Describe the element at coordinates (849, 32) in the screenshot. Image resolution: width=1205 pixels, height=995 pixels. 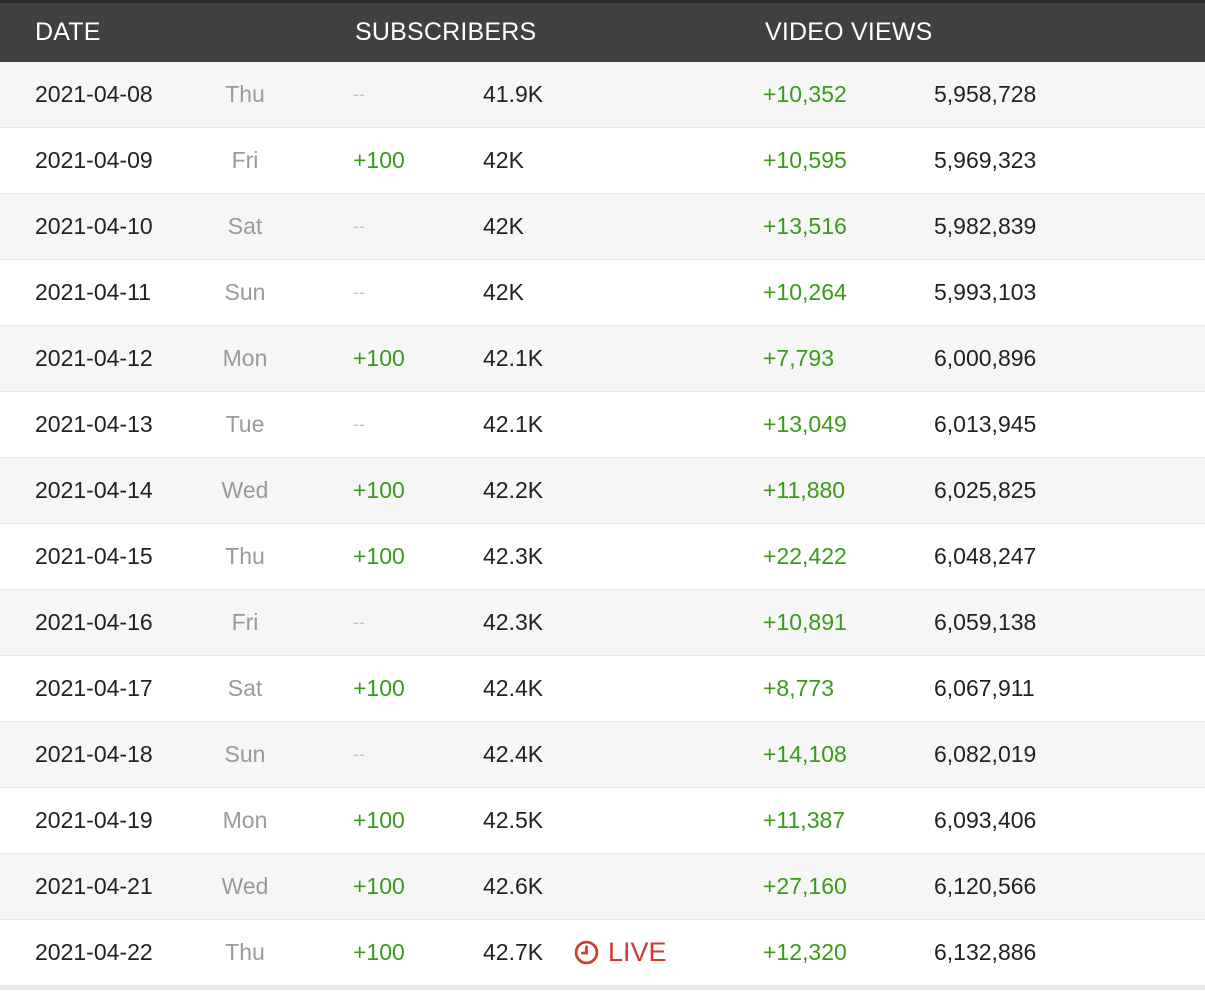
I see `header-video-views: VIDEO VIEWS` at that location.